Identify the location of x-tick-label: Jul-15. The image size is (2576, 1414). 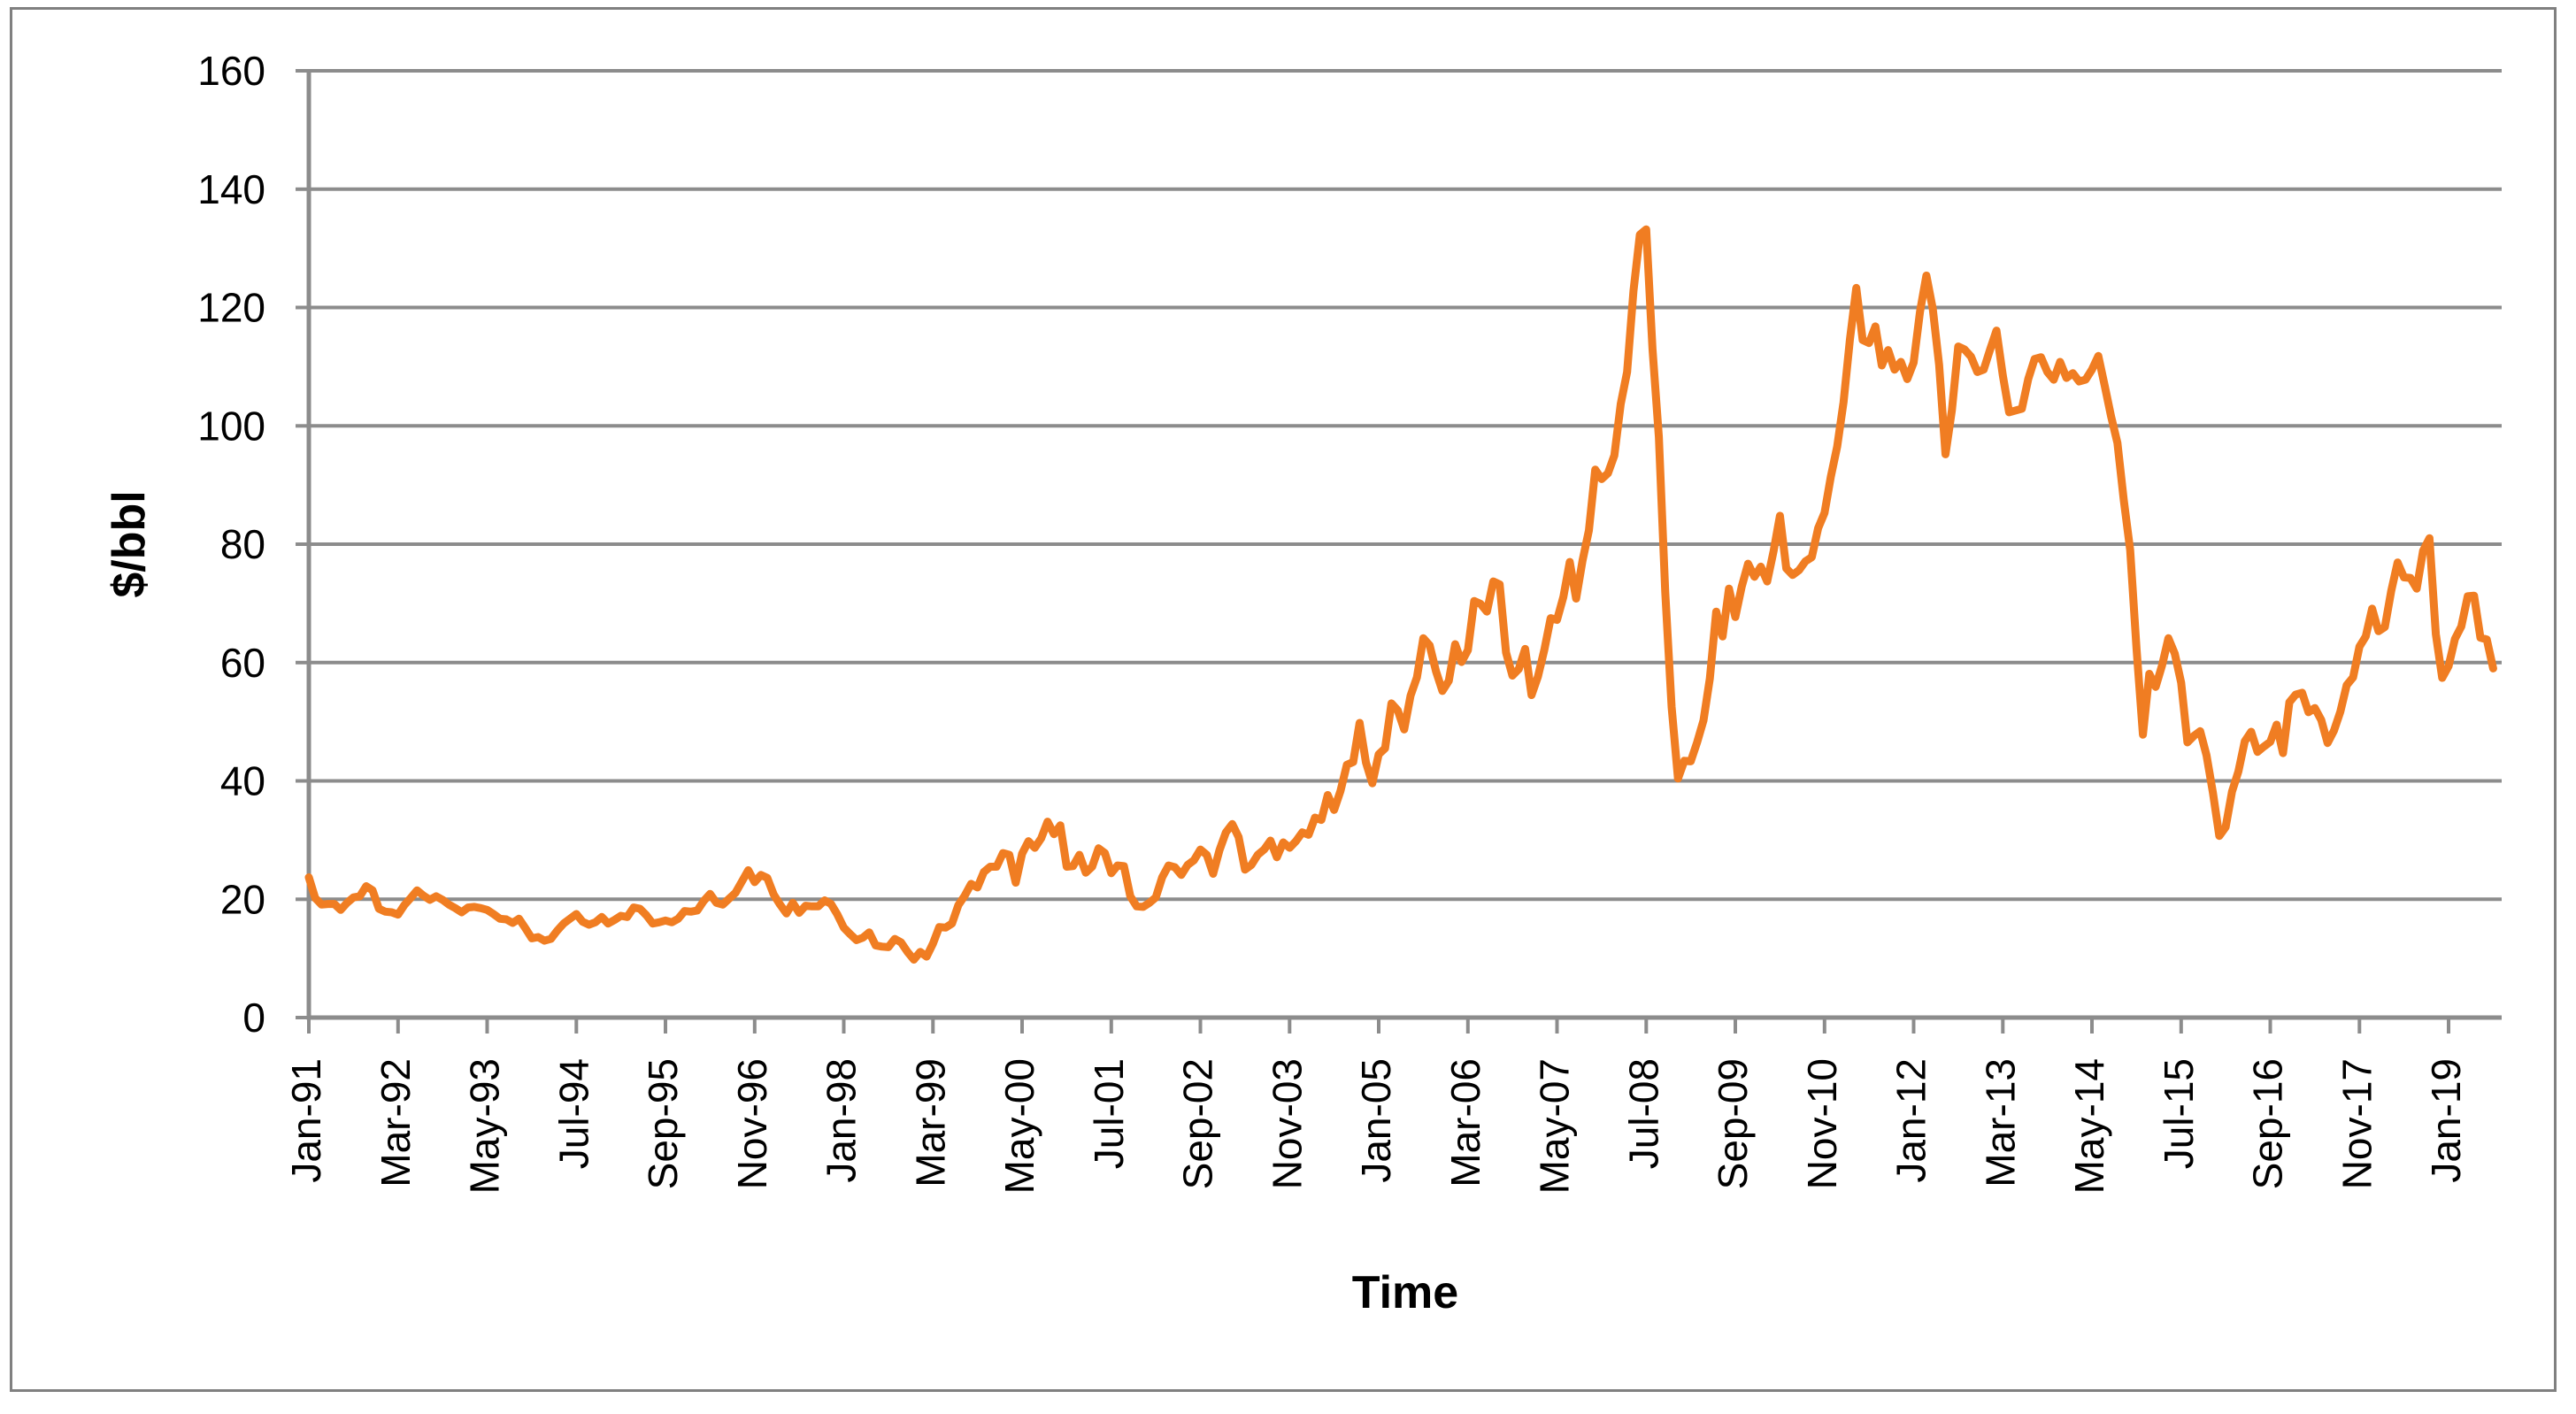
(2179, 1113).